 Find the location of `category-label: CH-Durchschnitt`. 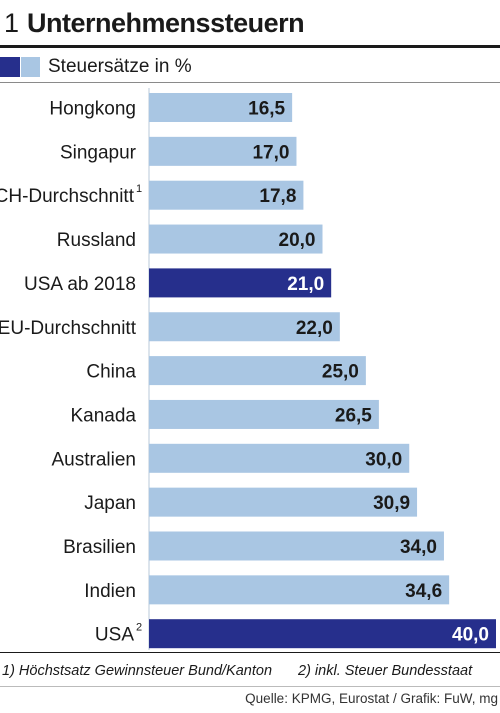

category-label: CH-Durchschnitt is located at coordinates (67, 196).